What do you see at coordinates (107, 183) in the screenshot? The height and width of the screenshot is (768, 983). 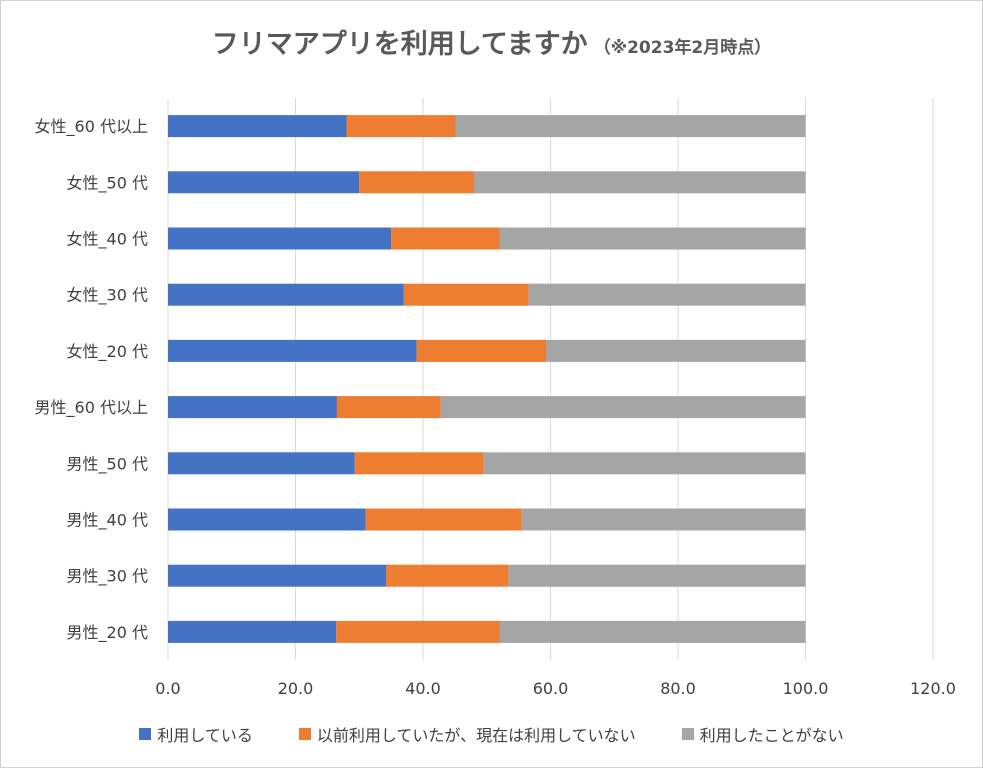 I see `category-label-1: 女性_50 代` at bounding box center [107, 183].